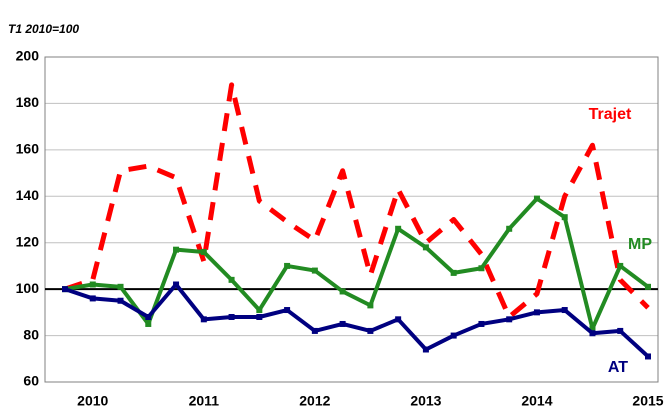 This screenshot has width=670, height=415. I want to click on x-tick-label: 2012, so click(314, 401).